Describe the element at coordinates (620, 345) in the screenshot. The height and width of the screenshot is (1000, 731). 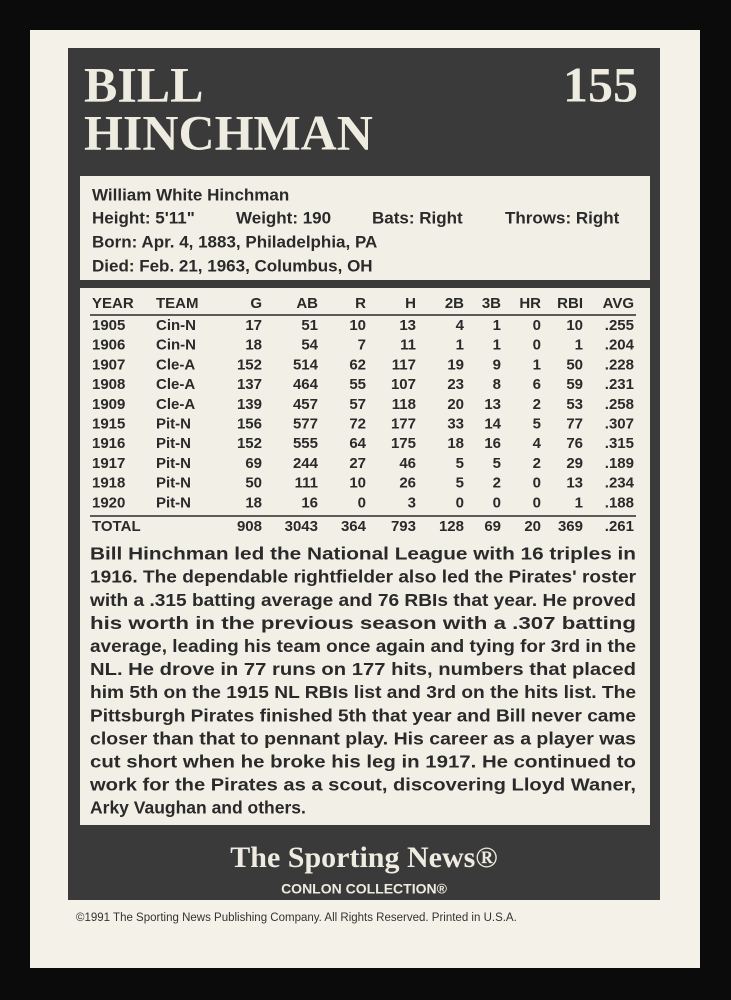
I see `table-cell: .204` at that location.